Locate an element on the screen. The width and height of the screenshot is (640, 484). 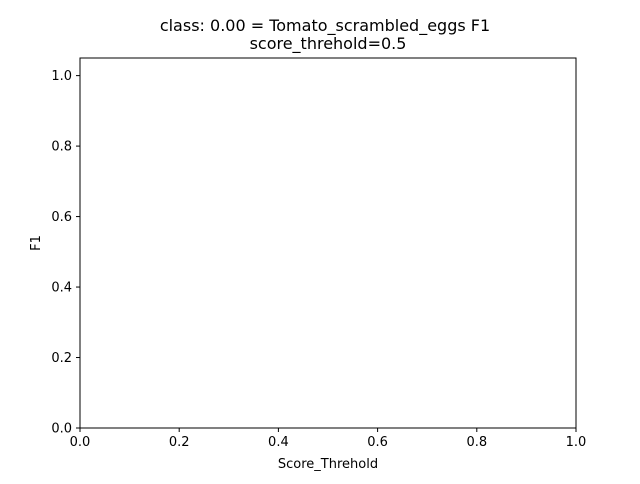
y-tick-label: 1.0 is located at coordinates (61, 76).